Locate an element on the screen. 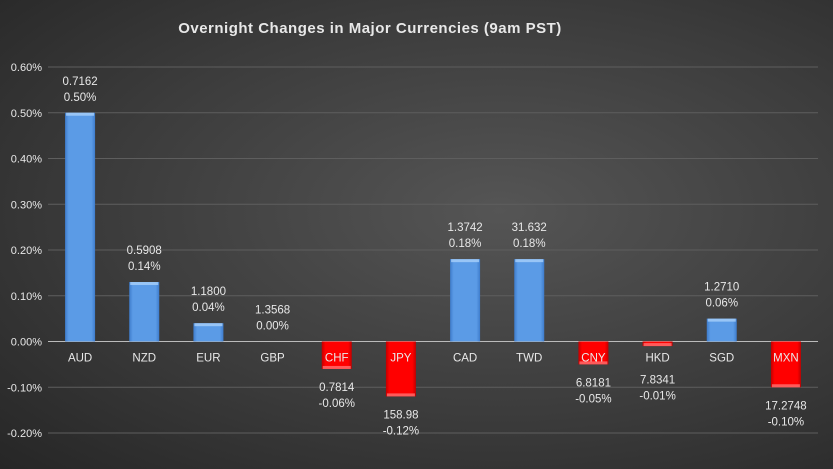 The width and height of the screenshot is (833, 469). category-label: CNY is located at coordinates (593, 359).